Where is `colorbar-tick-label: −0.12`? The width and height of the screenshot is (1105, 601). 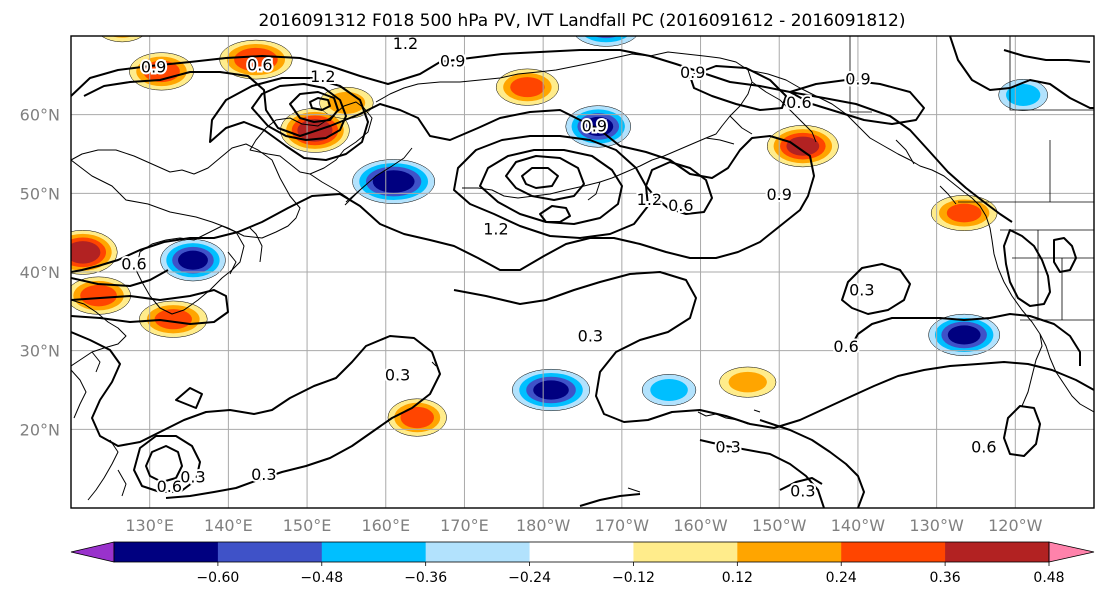 colorbar-tick-label: −0.12 is located at coordinates (633, 578).